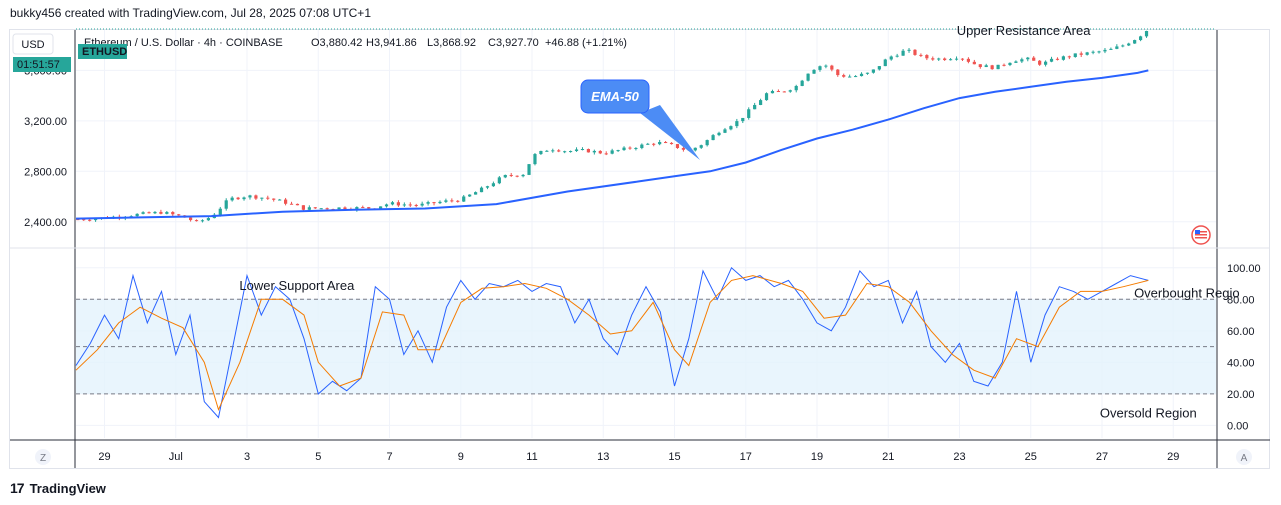 Image resolution: width=1281 pixels, height=505 pixels. Describe the element at coordinates (1244, 457) in the screenshot. I see `auto-scale-button-bg` at that location.